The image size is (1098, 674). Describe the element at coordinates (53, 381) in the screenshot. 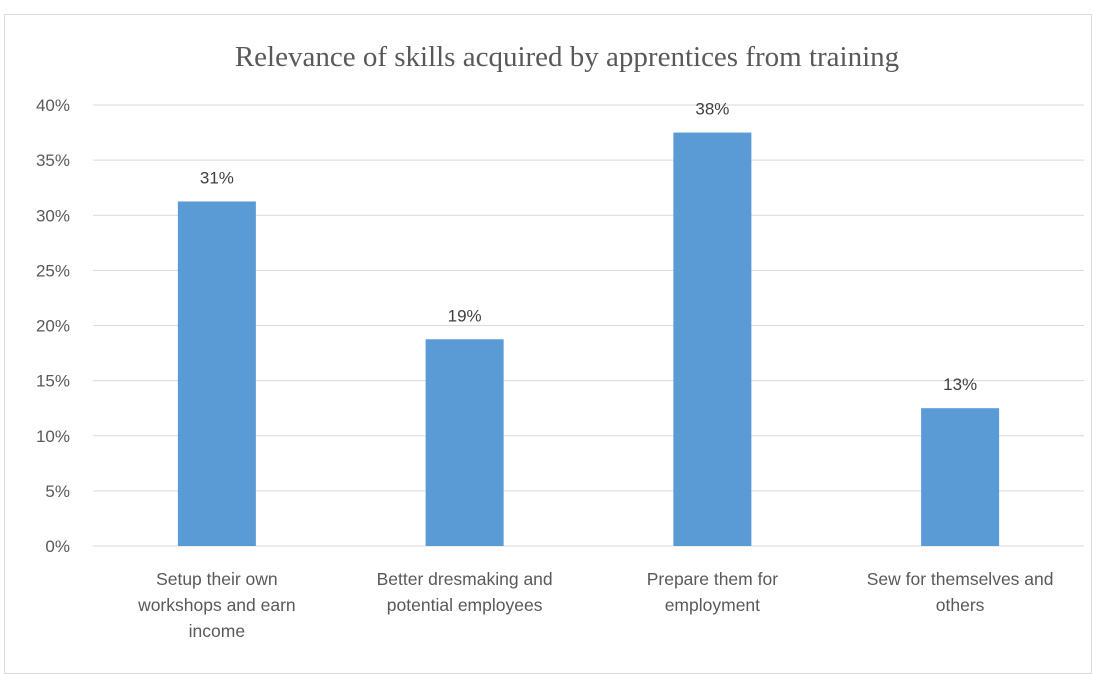

I see `y-tick-label: 15%` at that location.